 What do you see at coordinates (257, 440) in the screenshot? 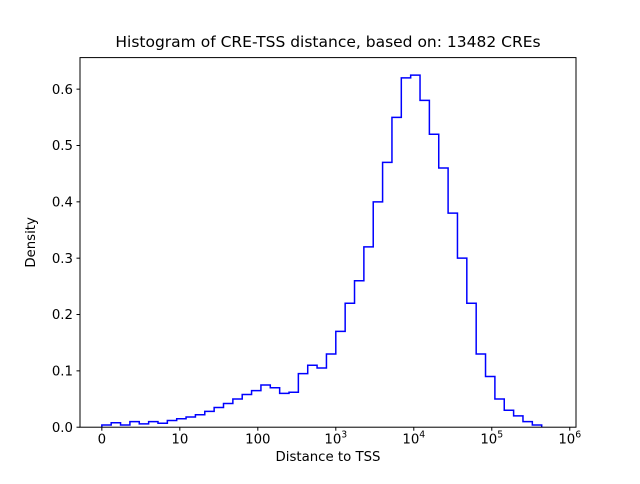
I see `x-tick-label: 100` at bounding box center [257, 440].